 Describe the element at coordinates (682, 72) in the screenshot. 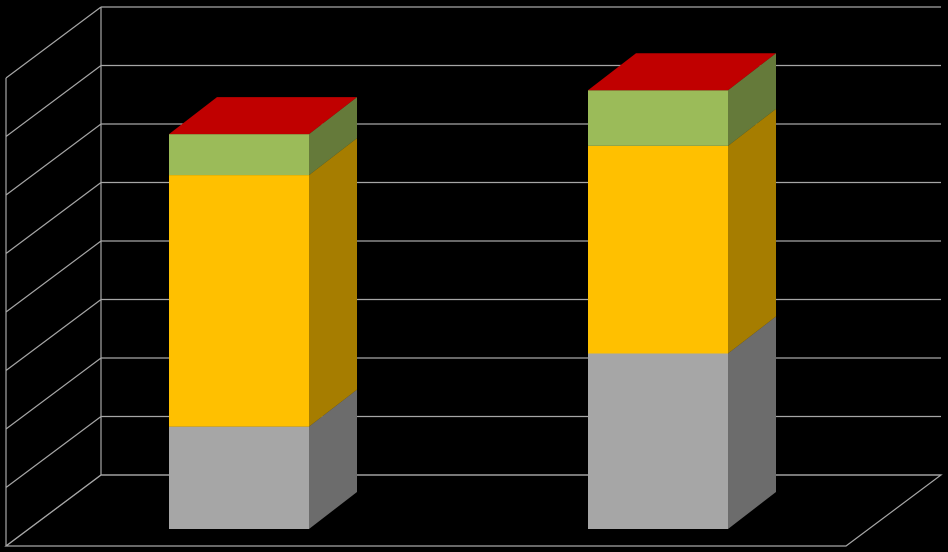

I see `bar-2-top` at that location.